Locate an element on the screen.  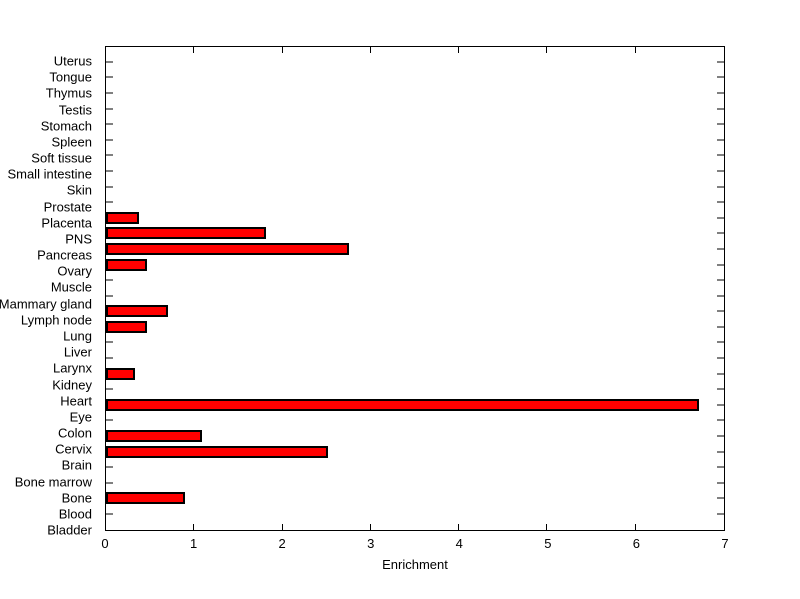
y-label-text: Placenta is located at coordinates (66, 223).